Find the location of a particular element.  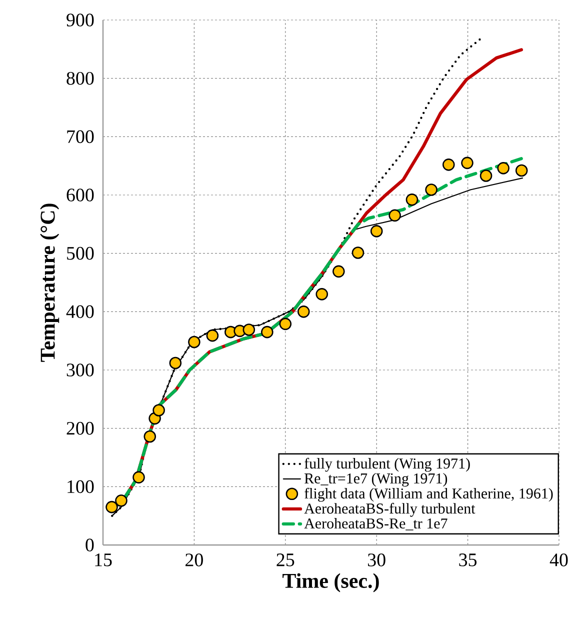

legend-label: Re_tr=1e7 (Wing 1971) is located at coordinates (376, 479).